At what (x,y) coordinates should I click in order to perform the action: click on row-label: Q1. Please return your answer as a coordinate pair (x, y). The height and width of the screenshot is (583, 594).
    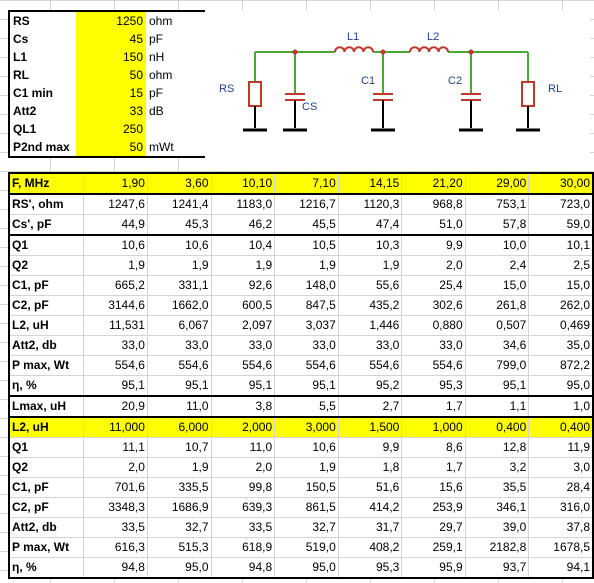
    Looking at the image, I should click on (46, 245).